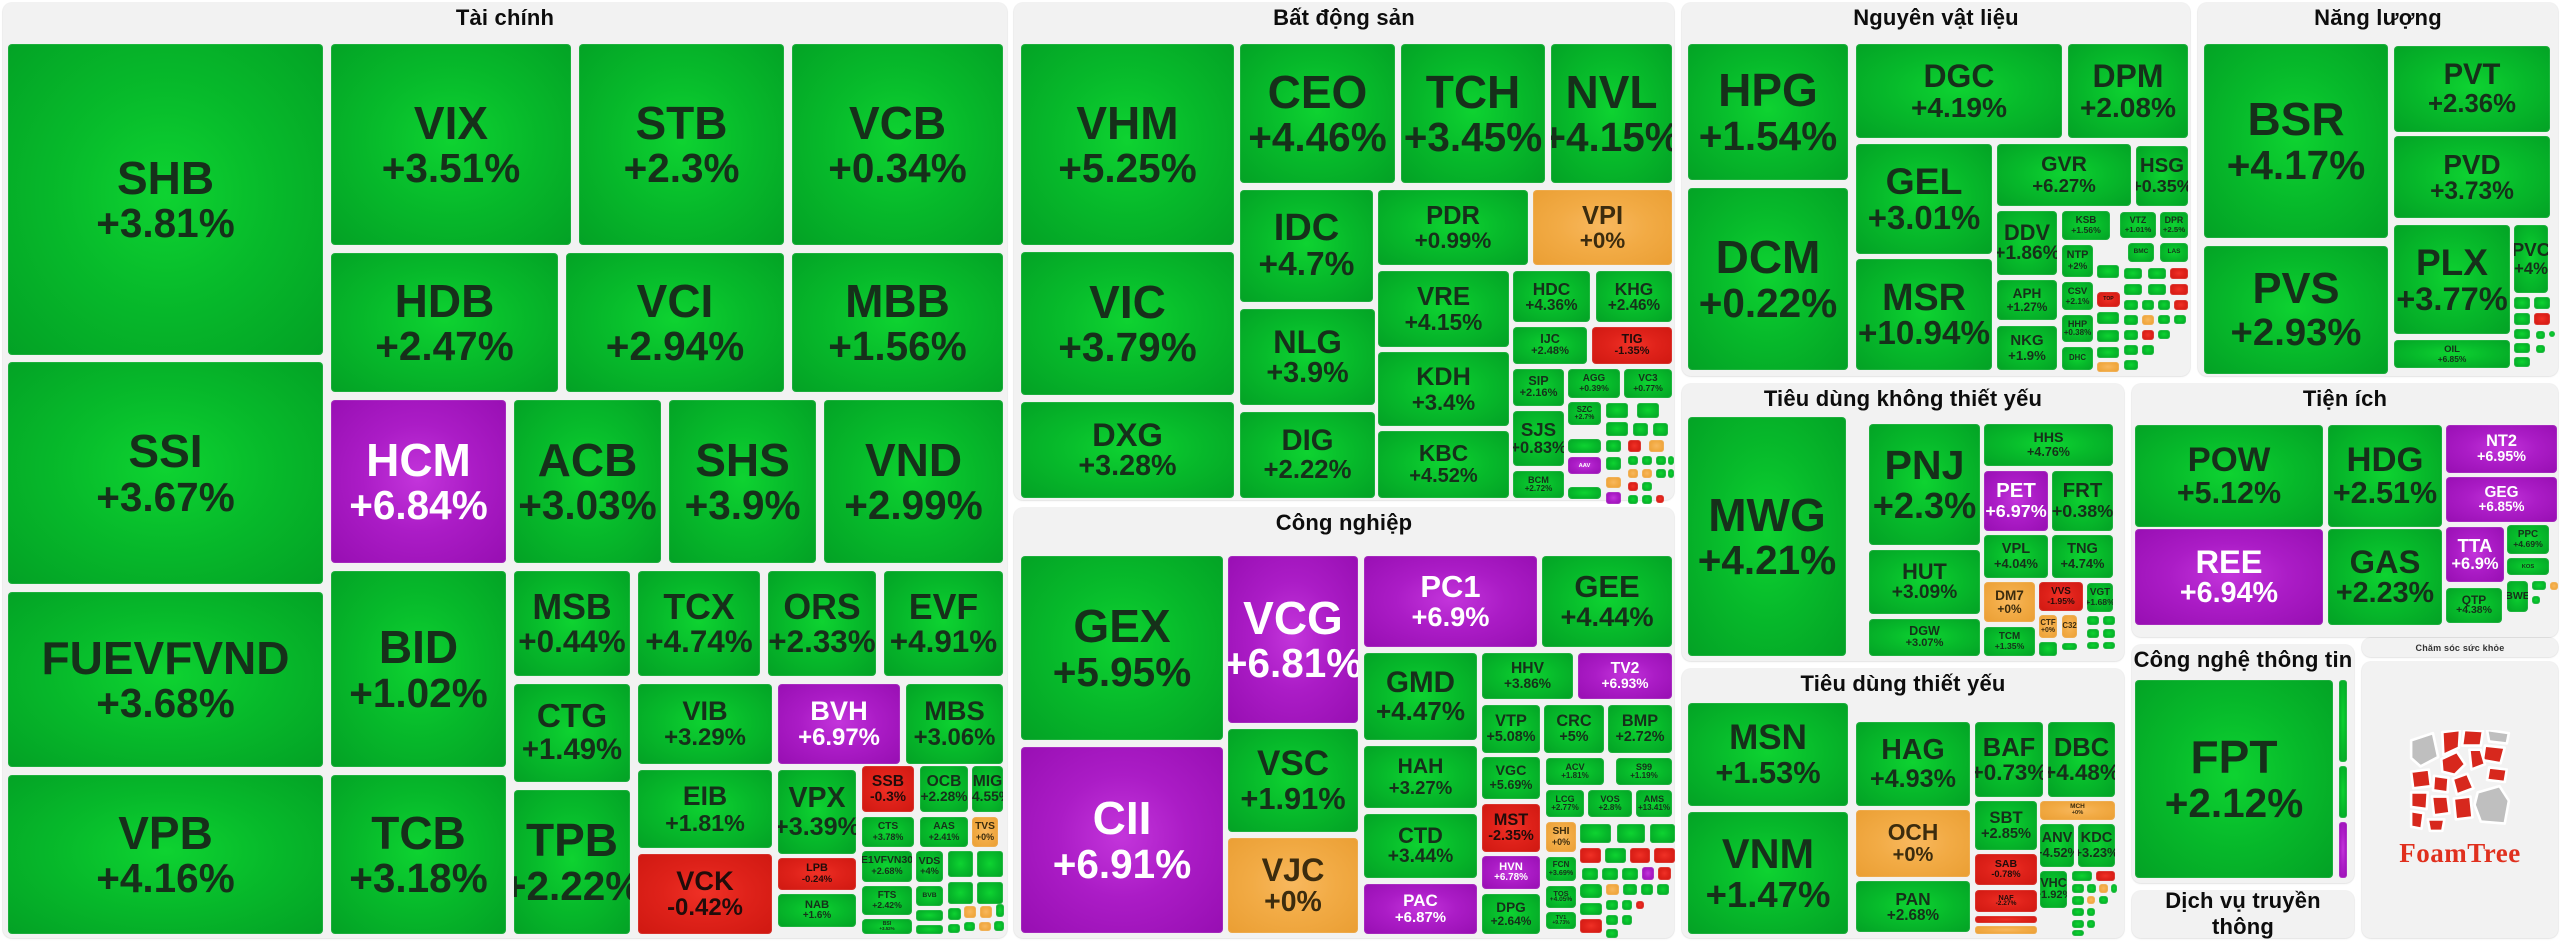  Describe the element at coordinates (1511, 872) in the screenshot. I see `stock-cell-HVN: HVN +6.78%` at that location.